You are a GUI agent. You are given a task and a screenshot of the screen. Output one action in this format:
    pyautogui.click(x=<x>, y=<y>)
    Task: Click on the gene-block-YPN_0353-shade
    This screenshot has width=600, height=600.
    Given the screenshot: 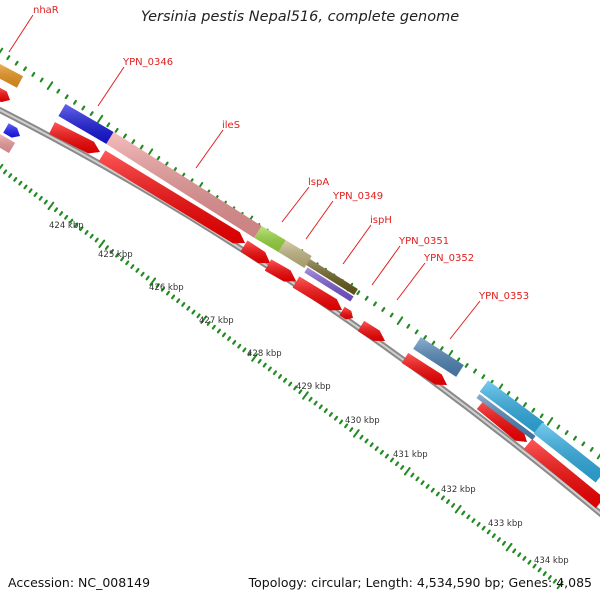 What is the action you would take?
    pyautogui.click(x=438, y=357)
    